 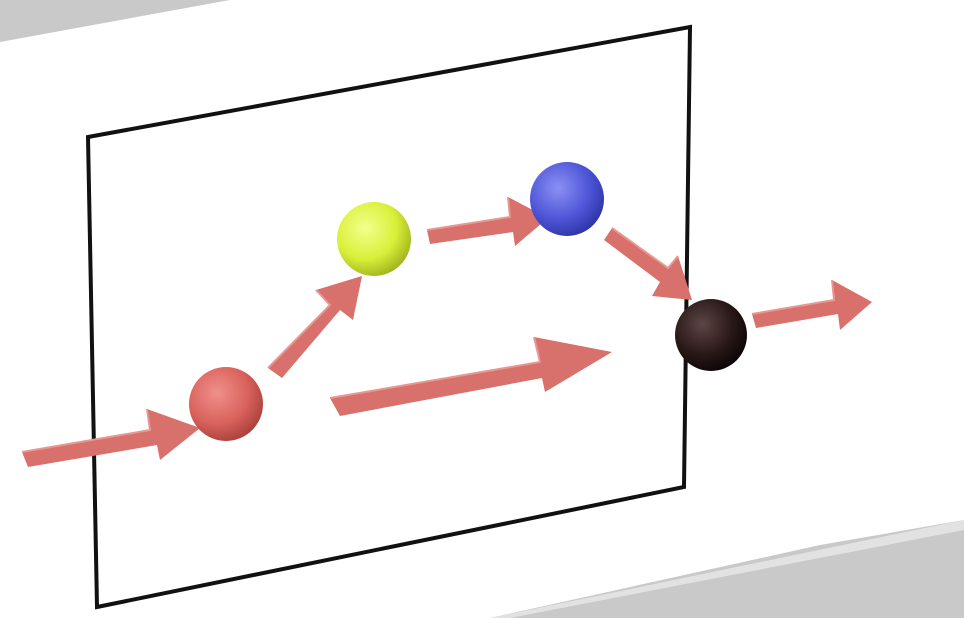 I want to click on arrow-in-to-red, so click(x=110, y=437).